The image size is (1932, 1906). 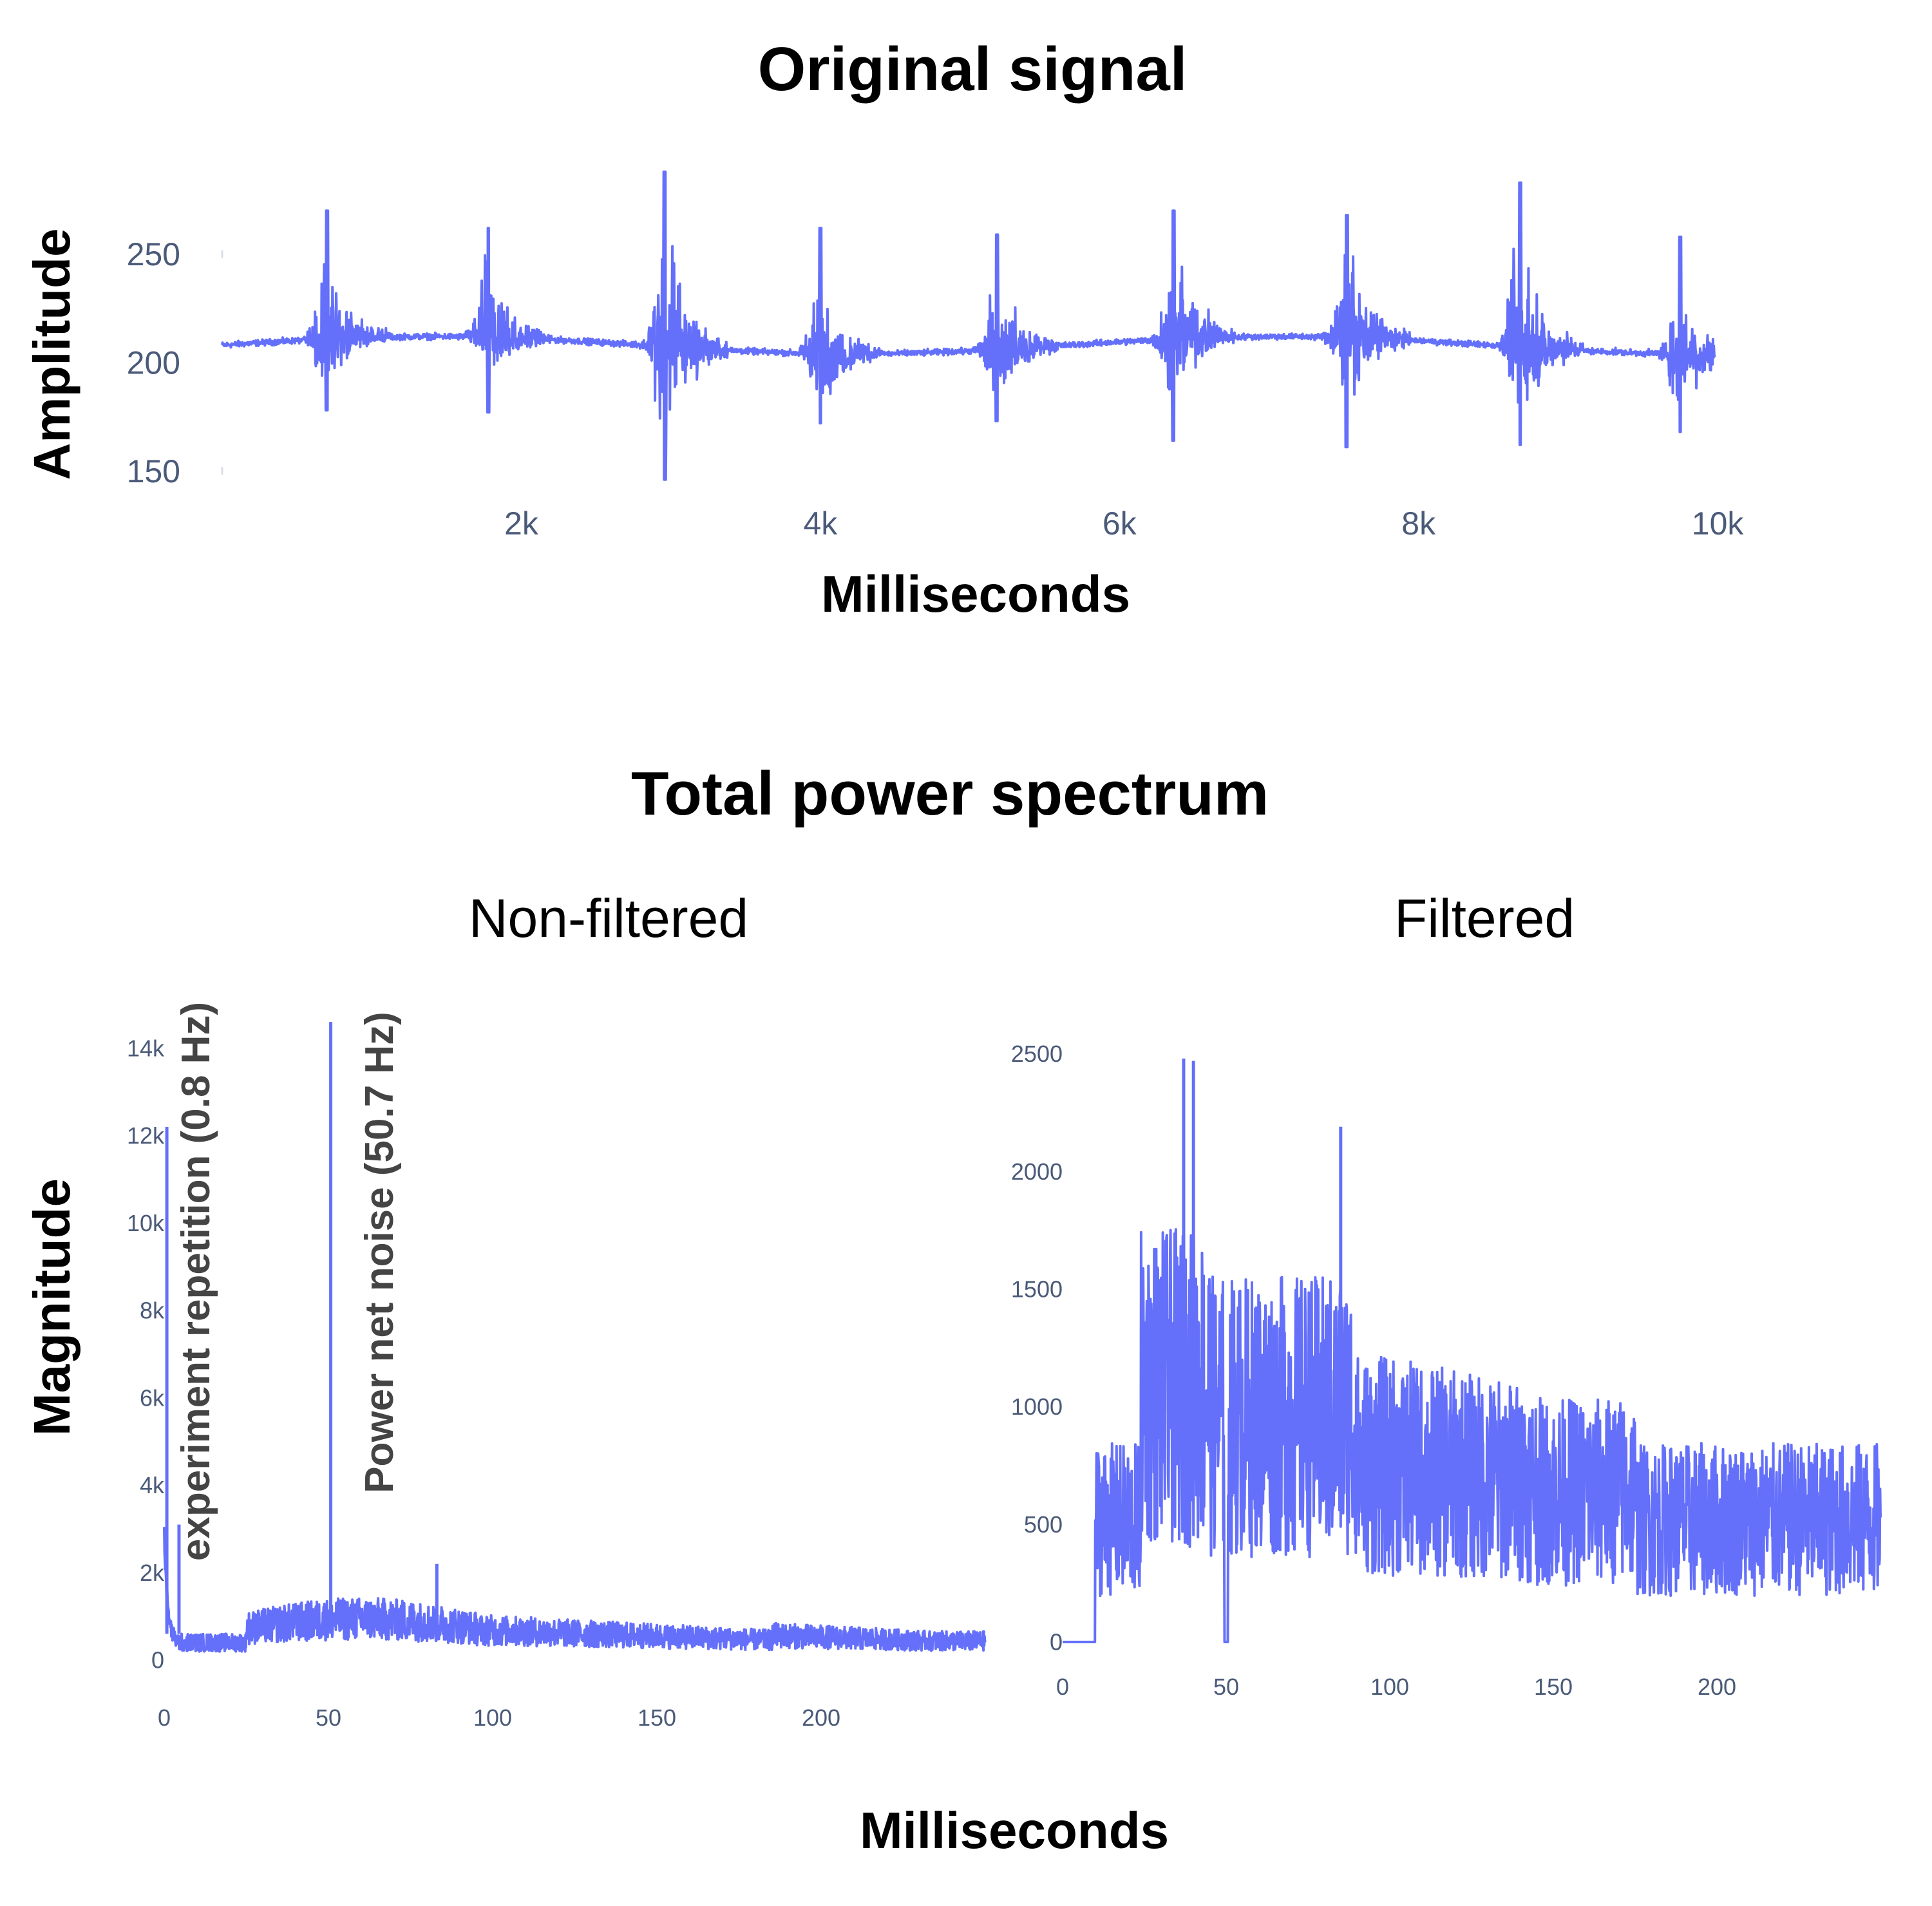 What do you see at coordinates (152, 1485) in the screenshot?
I see `non-filtered-y-tick-label: 4k` at bounding box center [152, 1485].